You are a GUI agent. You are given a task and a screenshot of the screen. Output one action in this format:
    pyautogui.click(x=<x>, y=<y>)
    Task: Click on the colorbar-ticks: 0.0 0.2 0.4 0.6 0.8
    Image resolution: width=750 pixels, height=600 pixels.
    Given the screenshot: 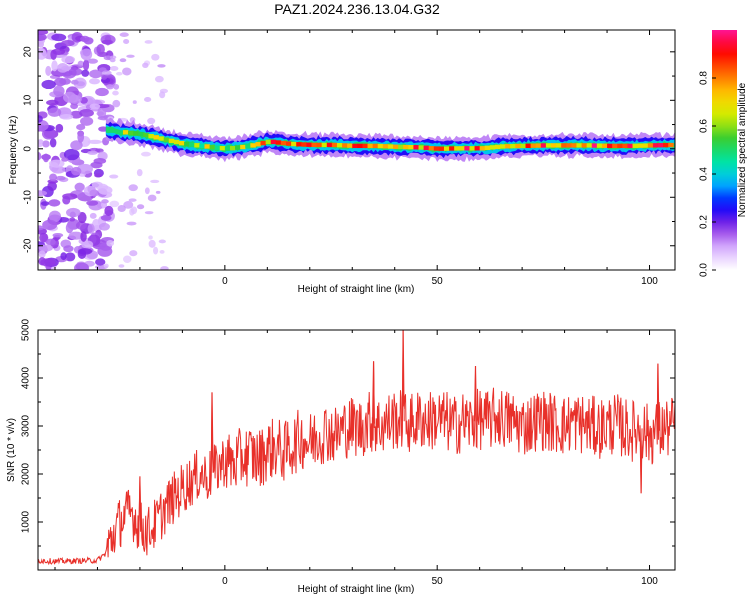 What is the action you would take?
    pyautogui.click(x=707, y=174)
    